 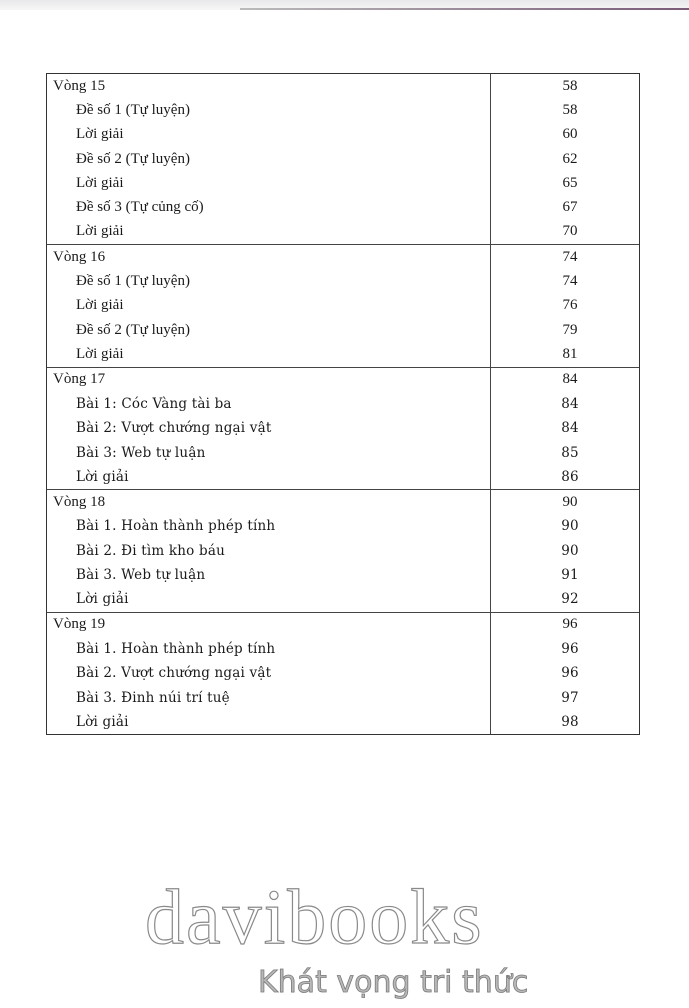 I want to click on entry-page-number: 86, so click(x=570, y=476).